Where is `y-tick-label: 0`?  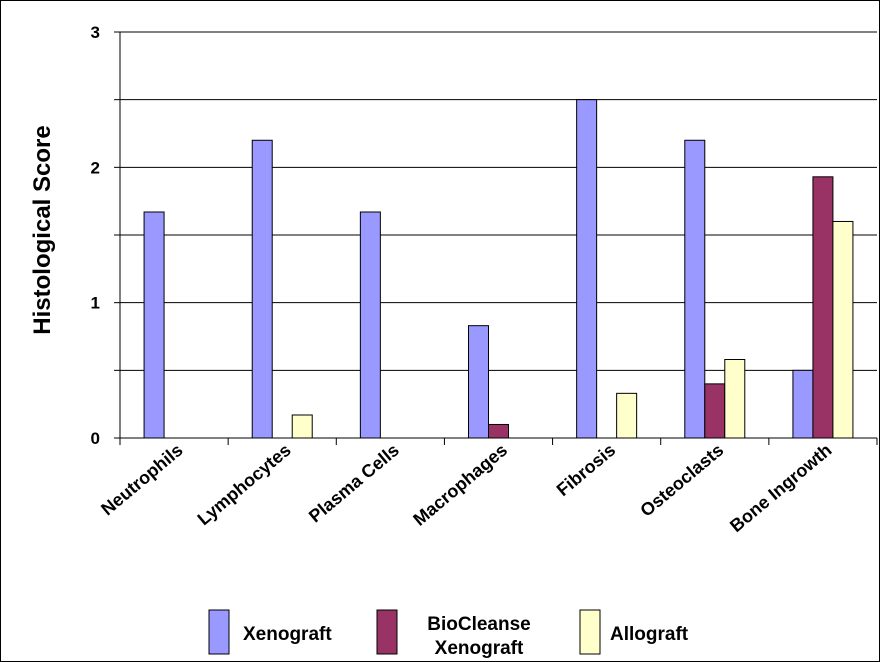
y-tick-label: 0 is located at coordinates (95, 438).